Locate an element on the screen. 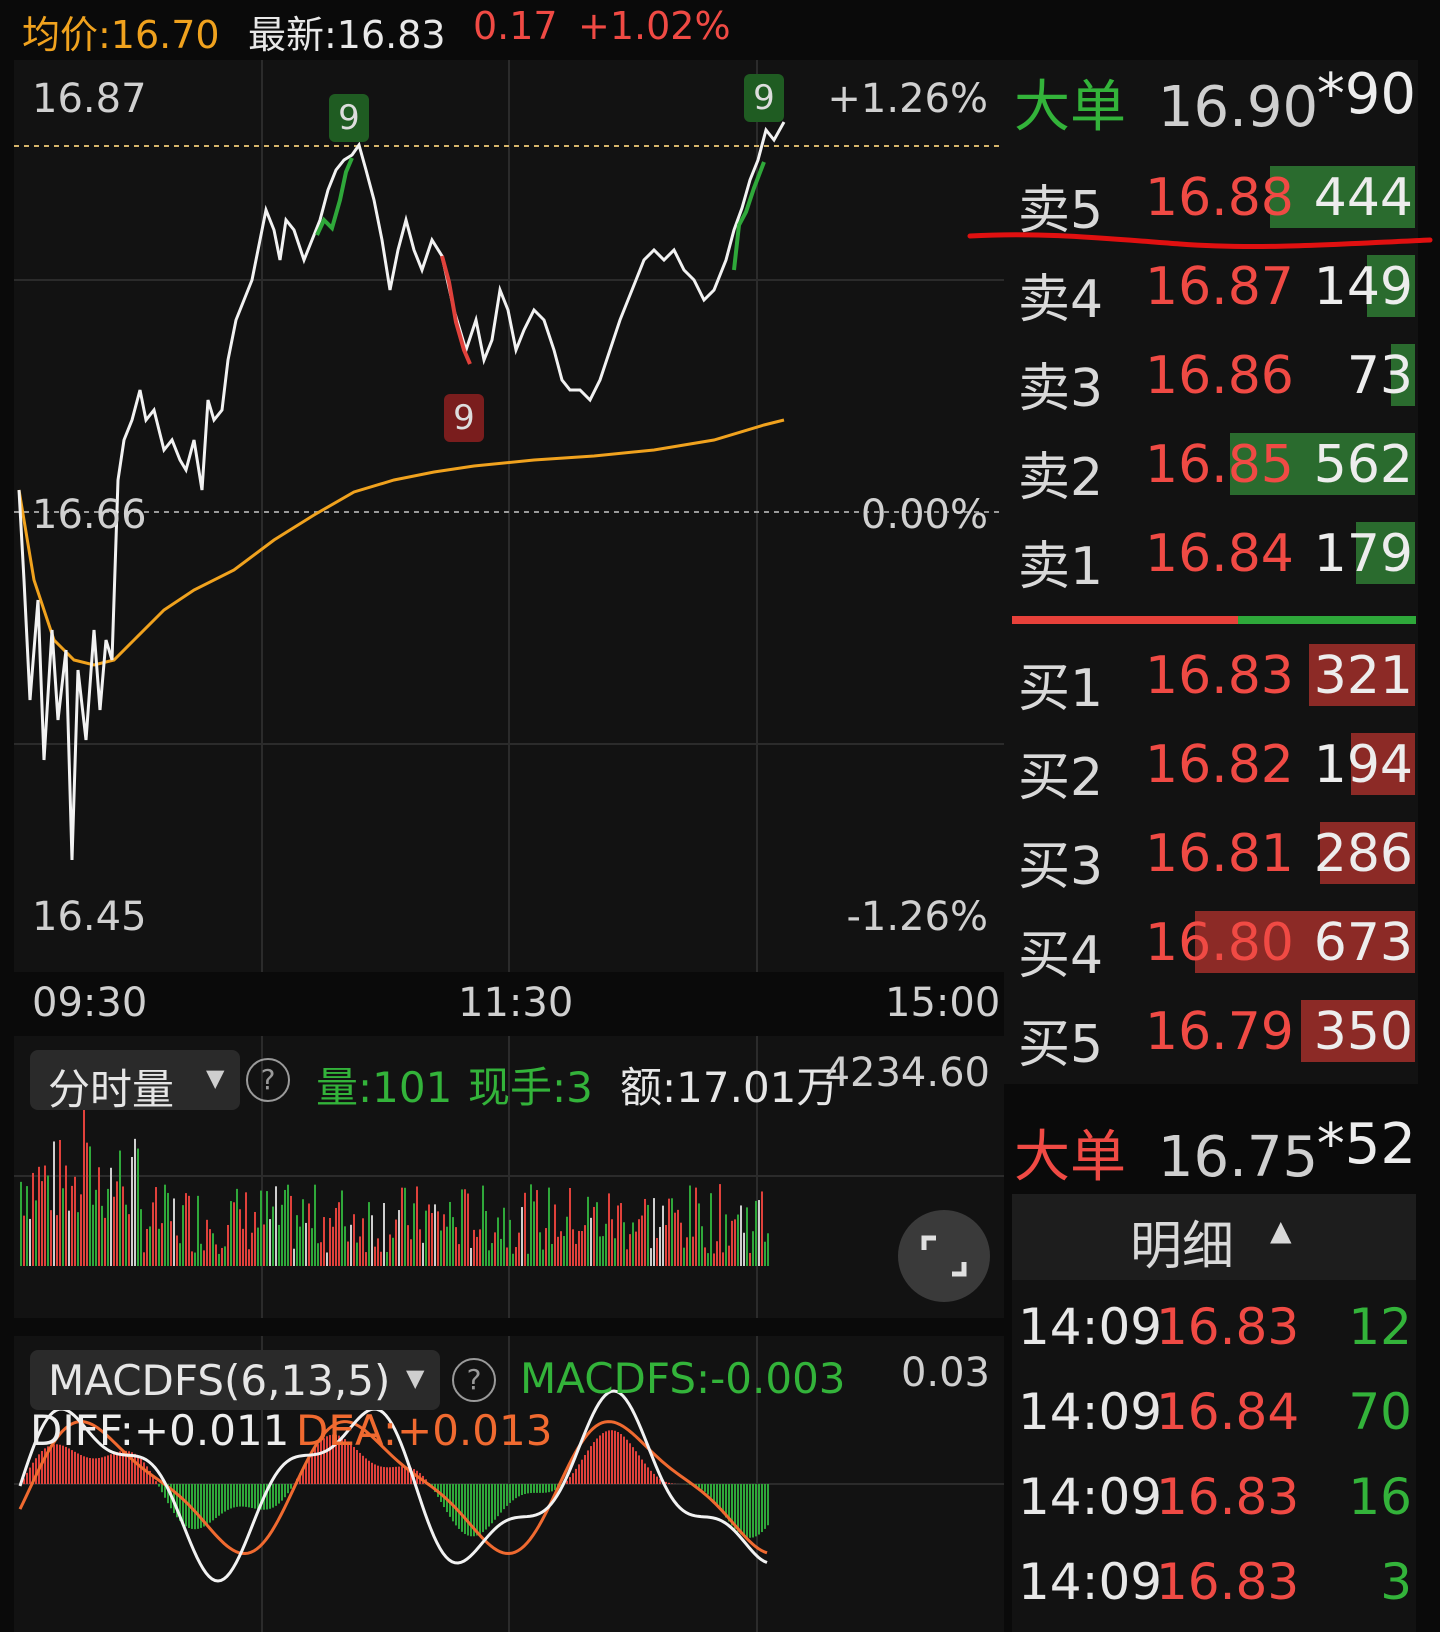 The image size is (1440, 1632). quote-header: 均价:16.70 最新:16.83 0.17 +1.02% is located at coordinates (720, 29).